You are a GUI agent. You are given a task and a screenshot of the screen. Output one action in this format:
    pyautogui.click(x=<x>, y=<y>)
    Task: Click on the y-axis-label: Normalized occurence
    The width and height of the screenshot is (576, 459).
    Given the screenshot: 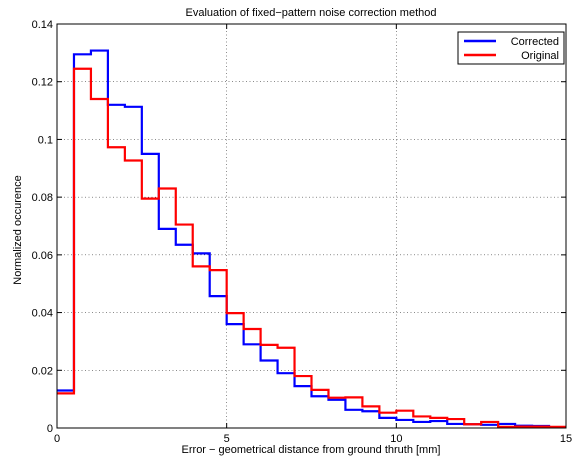 What is the action you would take?
    pyautogui.click(x=18, y=229)
    